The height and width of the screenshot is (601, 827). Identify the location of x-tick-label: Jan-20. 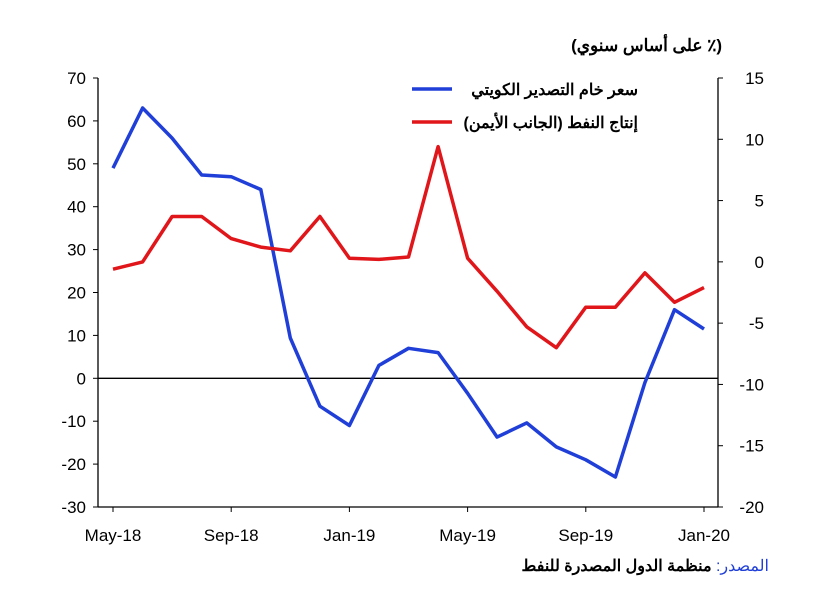
(704, 535).